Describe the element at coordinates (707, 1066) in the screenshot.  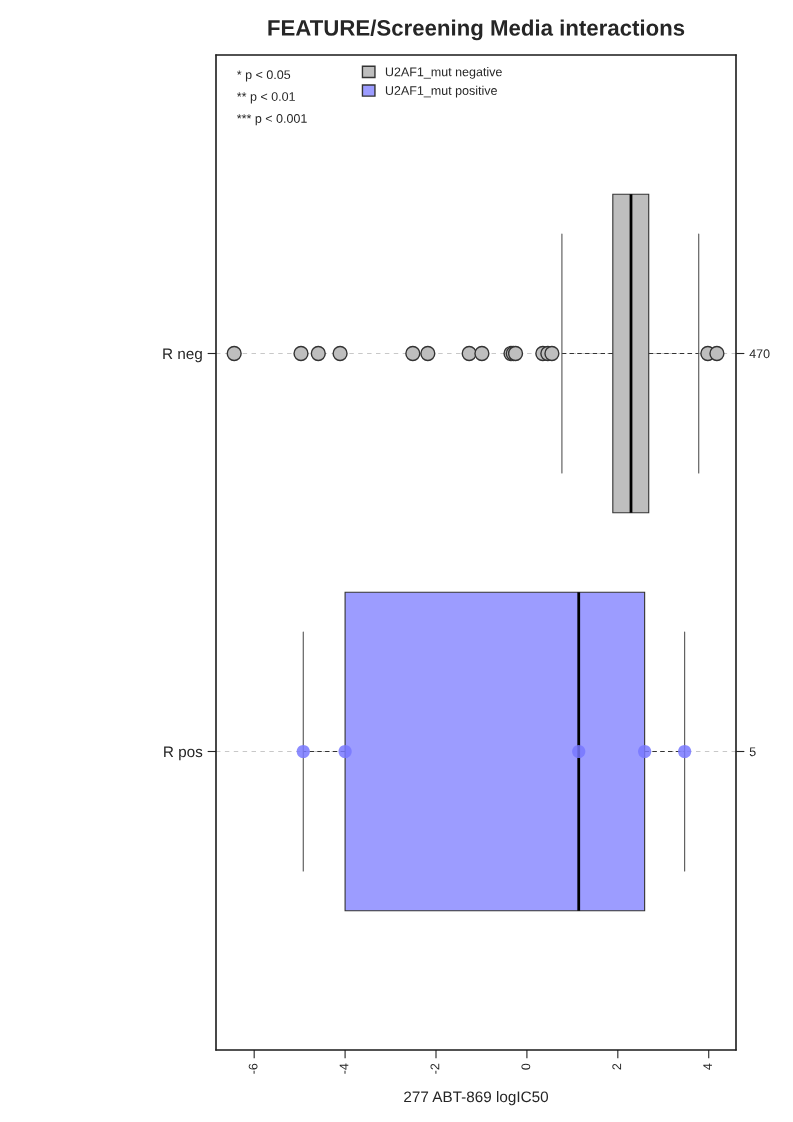
I see `x-tick-label: 4` at that location.